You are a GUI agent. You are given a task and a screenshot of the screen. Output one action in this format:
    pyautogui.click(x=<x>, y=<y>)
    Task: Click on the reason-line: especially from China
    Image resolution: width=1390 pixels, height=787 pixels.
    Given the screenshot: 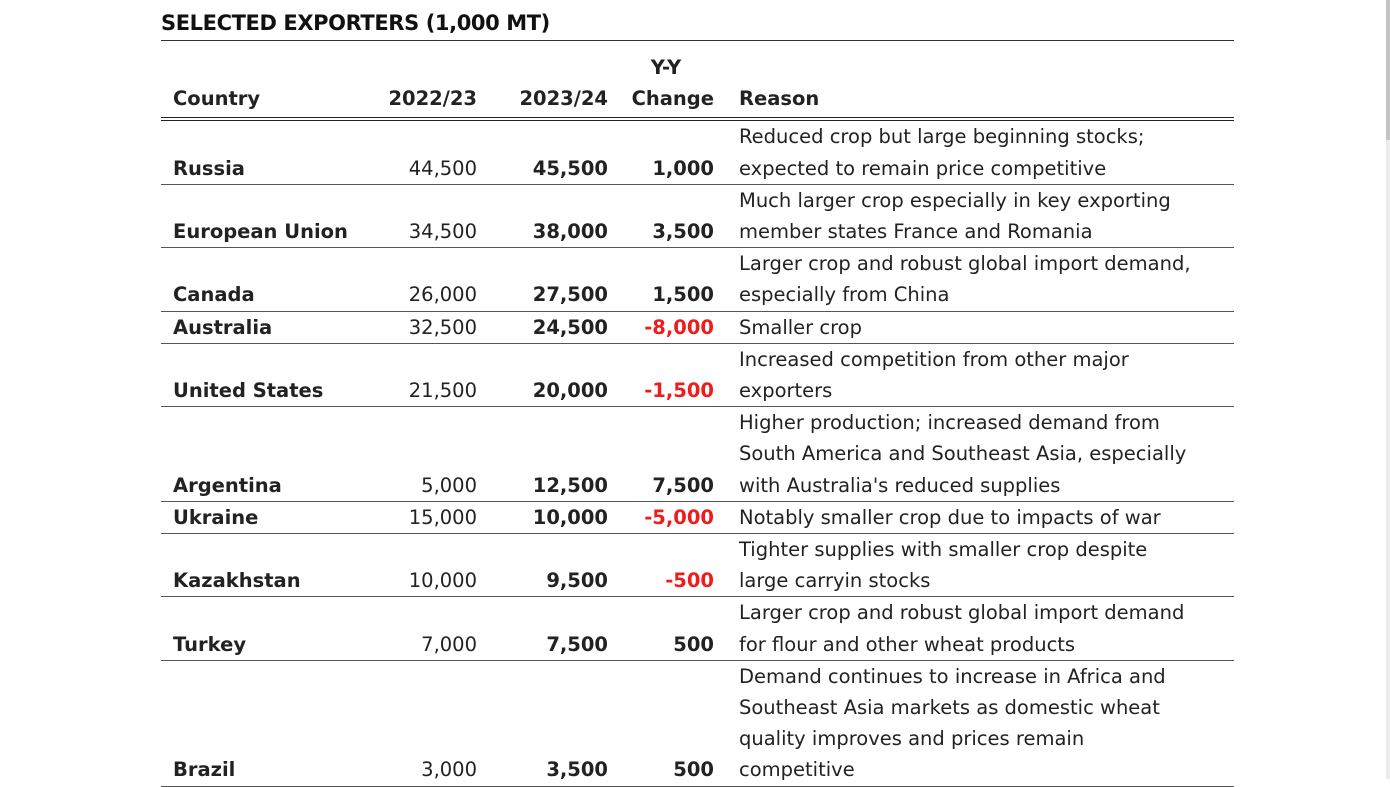 What is the action you would take?
    pyautogui.click(x=844, y=295)
    